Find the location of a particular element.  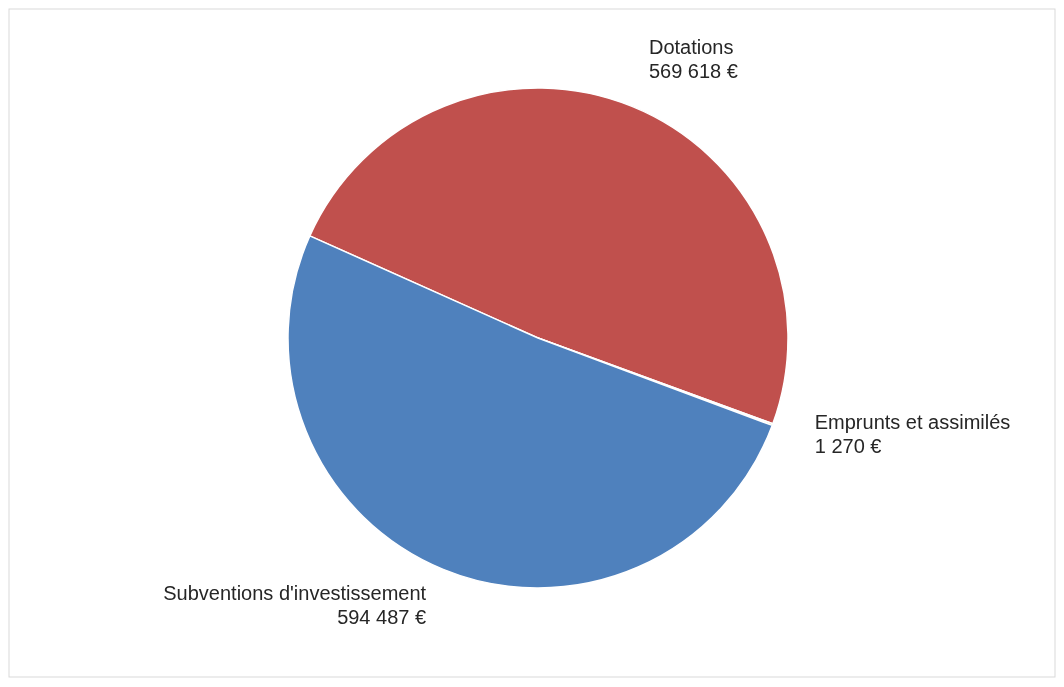

data-label: 594 487 € is located at coordinates (382, 616).